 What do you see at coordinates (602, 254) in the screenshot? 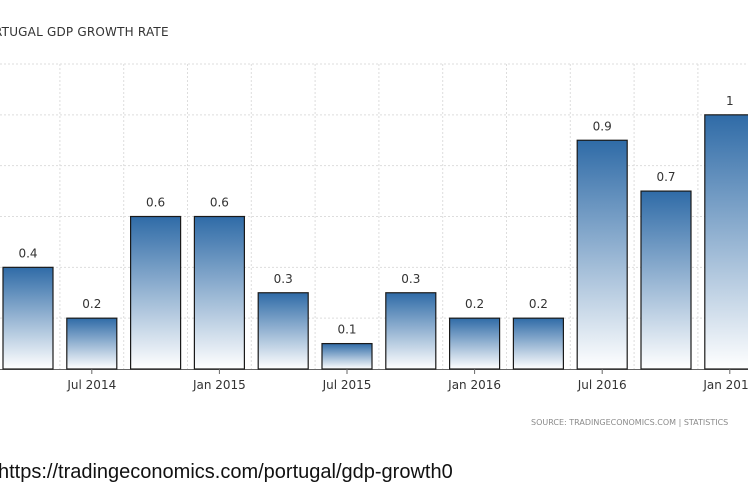
I see `bar-jul-2016` at bounding box center [602, 254].